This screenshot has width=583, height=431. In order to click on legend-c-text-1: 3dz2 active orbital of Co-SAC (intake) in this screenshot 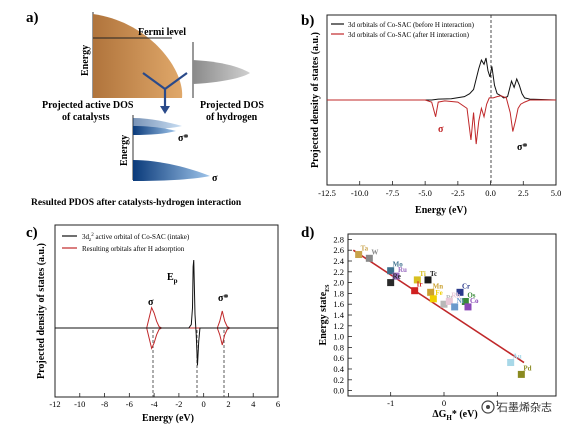, I will do `click(136, 238)`.